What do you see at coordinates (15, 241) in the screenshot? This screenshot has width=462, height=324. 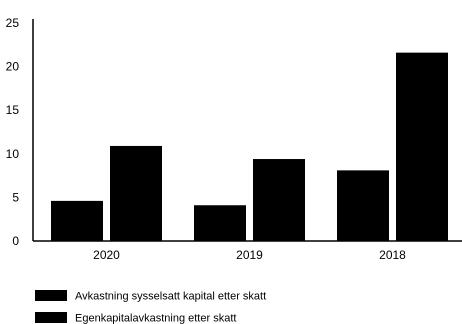 I see `y-tick-label: 0` at bounding box center [15, 241].